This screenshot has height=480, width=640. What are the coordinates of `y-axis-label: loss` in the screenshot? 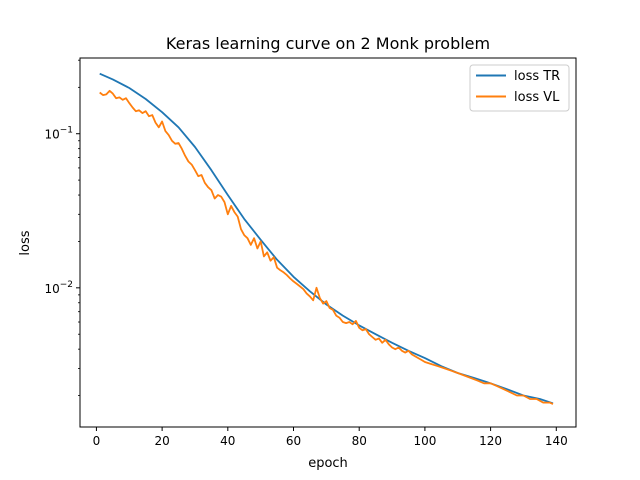 It's located at (25, 242).